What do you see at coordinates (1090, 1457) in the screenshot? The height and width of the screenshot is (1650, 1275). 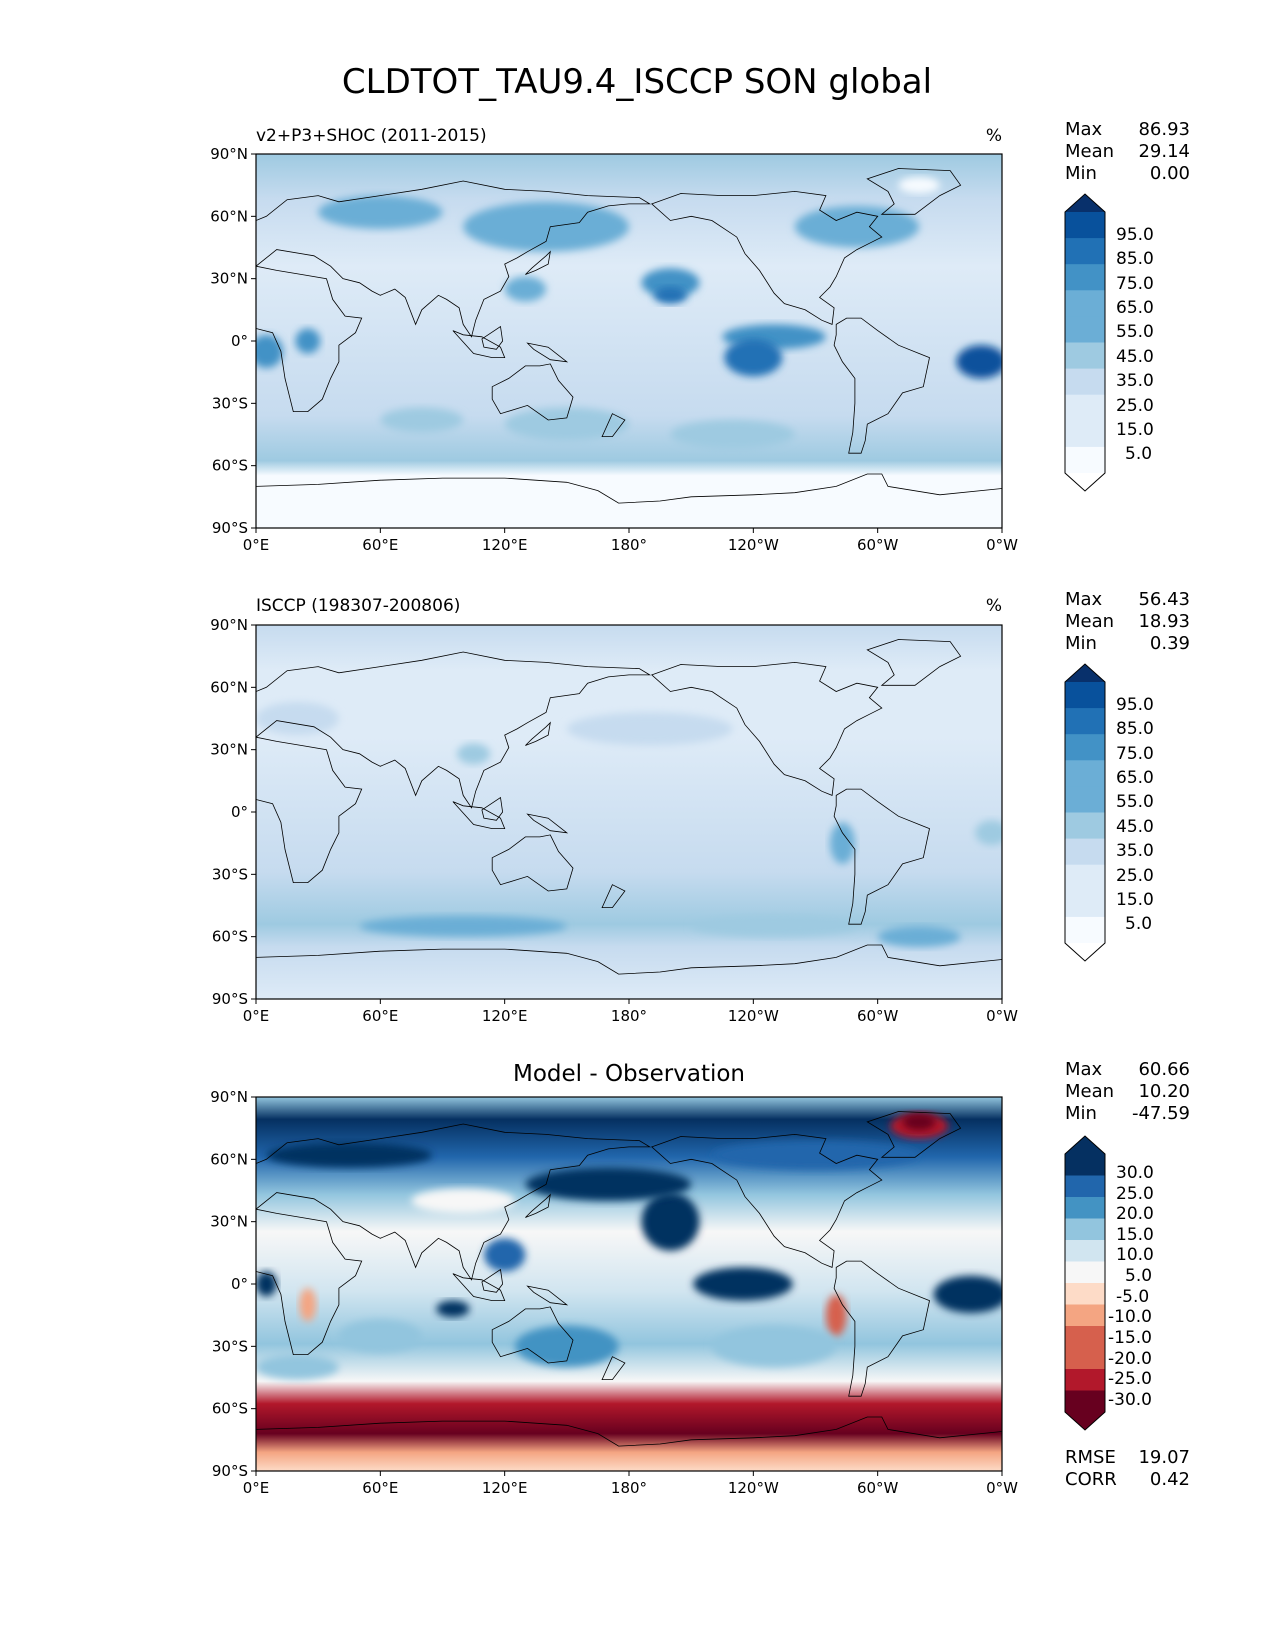 I see `rmse-label: RMSE` at bounding box center [1090, 1457].